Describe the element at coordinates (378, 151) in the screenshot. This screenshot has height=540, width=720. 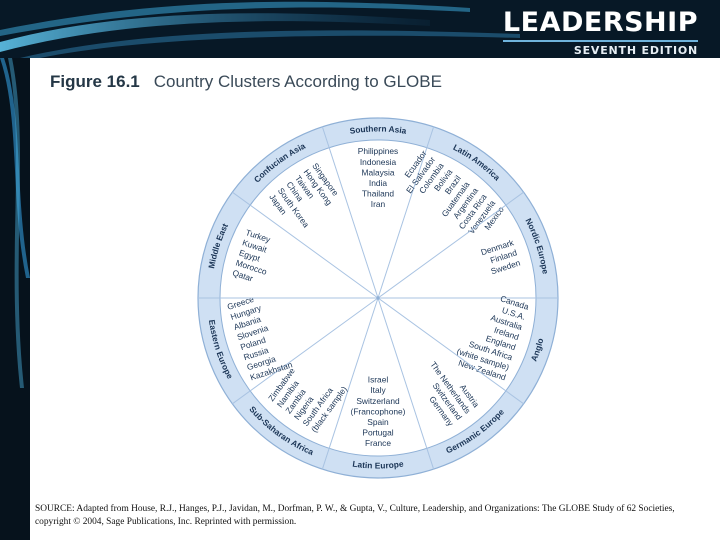
I see `country-name: Philippines` at that location.